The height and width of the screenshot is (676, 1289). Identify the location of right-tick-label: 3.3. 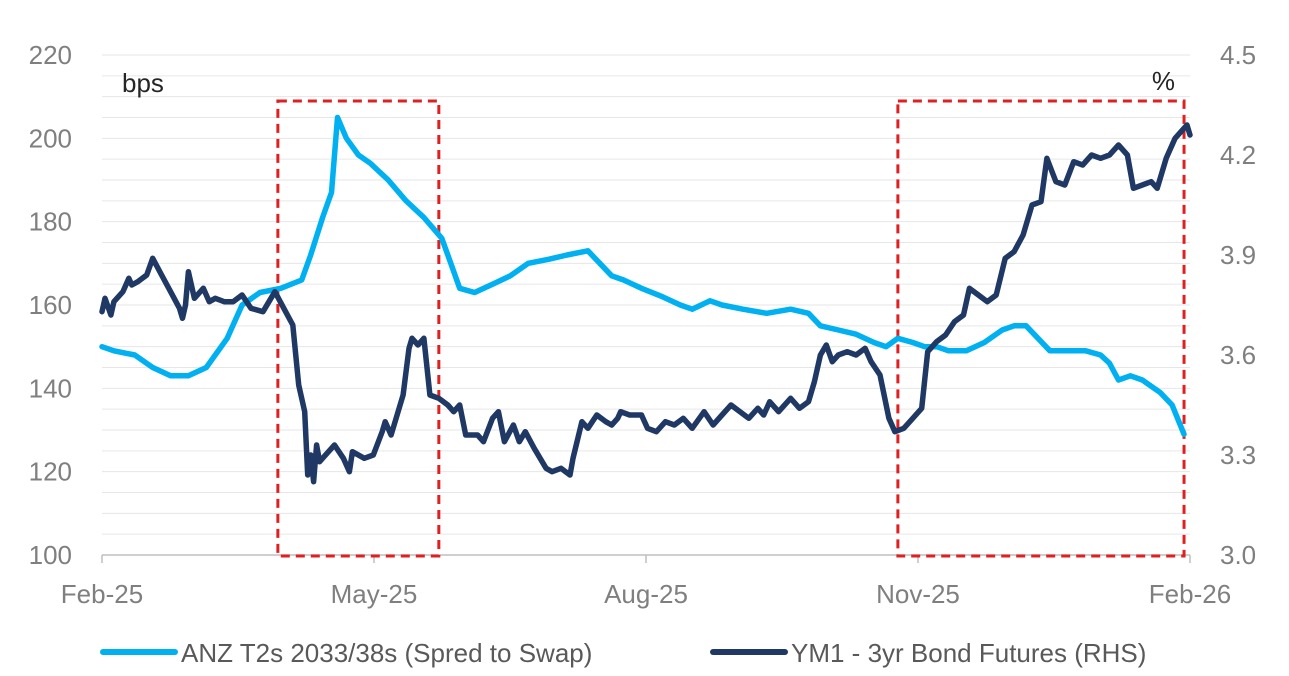
(1238, 455).